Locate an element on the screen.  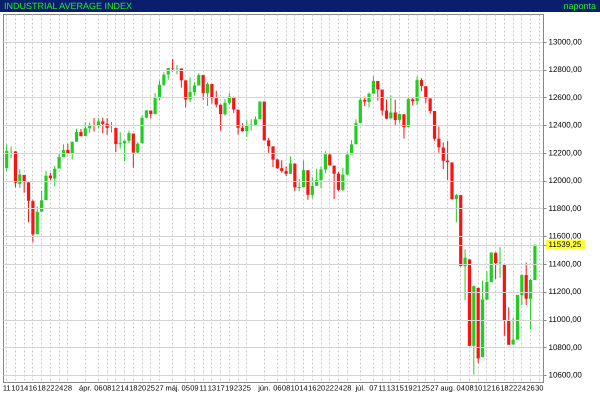
y-tick-label: 11800,00 is located at coordinates (565, 208).